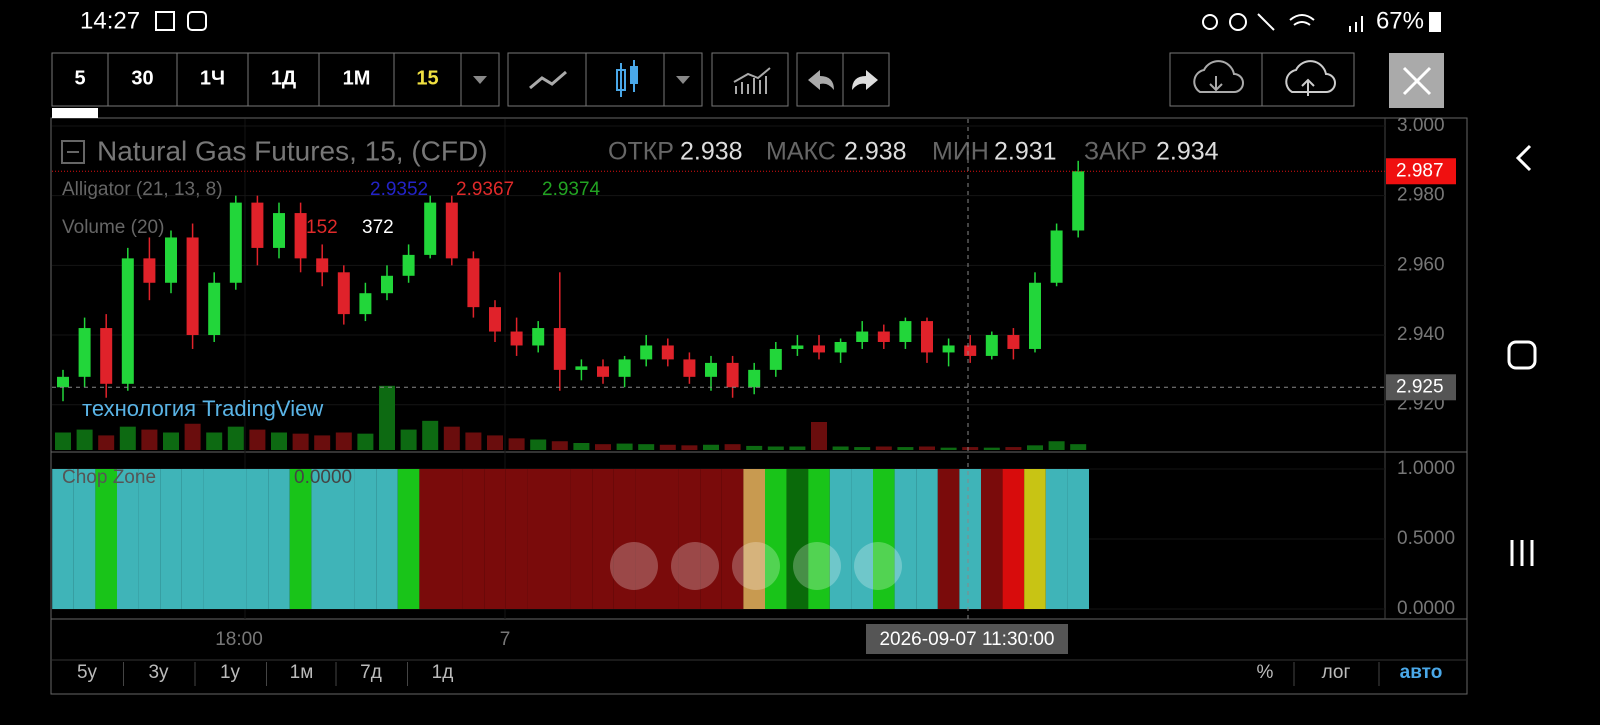 This screenshot has width=1600, height=725. Describe the element at coordinates (113, 227) in the screenshot. I see `volume-name: Volume (20)` at that location.